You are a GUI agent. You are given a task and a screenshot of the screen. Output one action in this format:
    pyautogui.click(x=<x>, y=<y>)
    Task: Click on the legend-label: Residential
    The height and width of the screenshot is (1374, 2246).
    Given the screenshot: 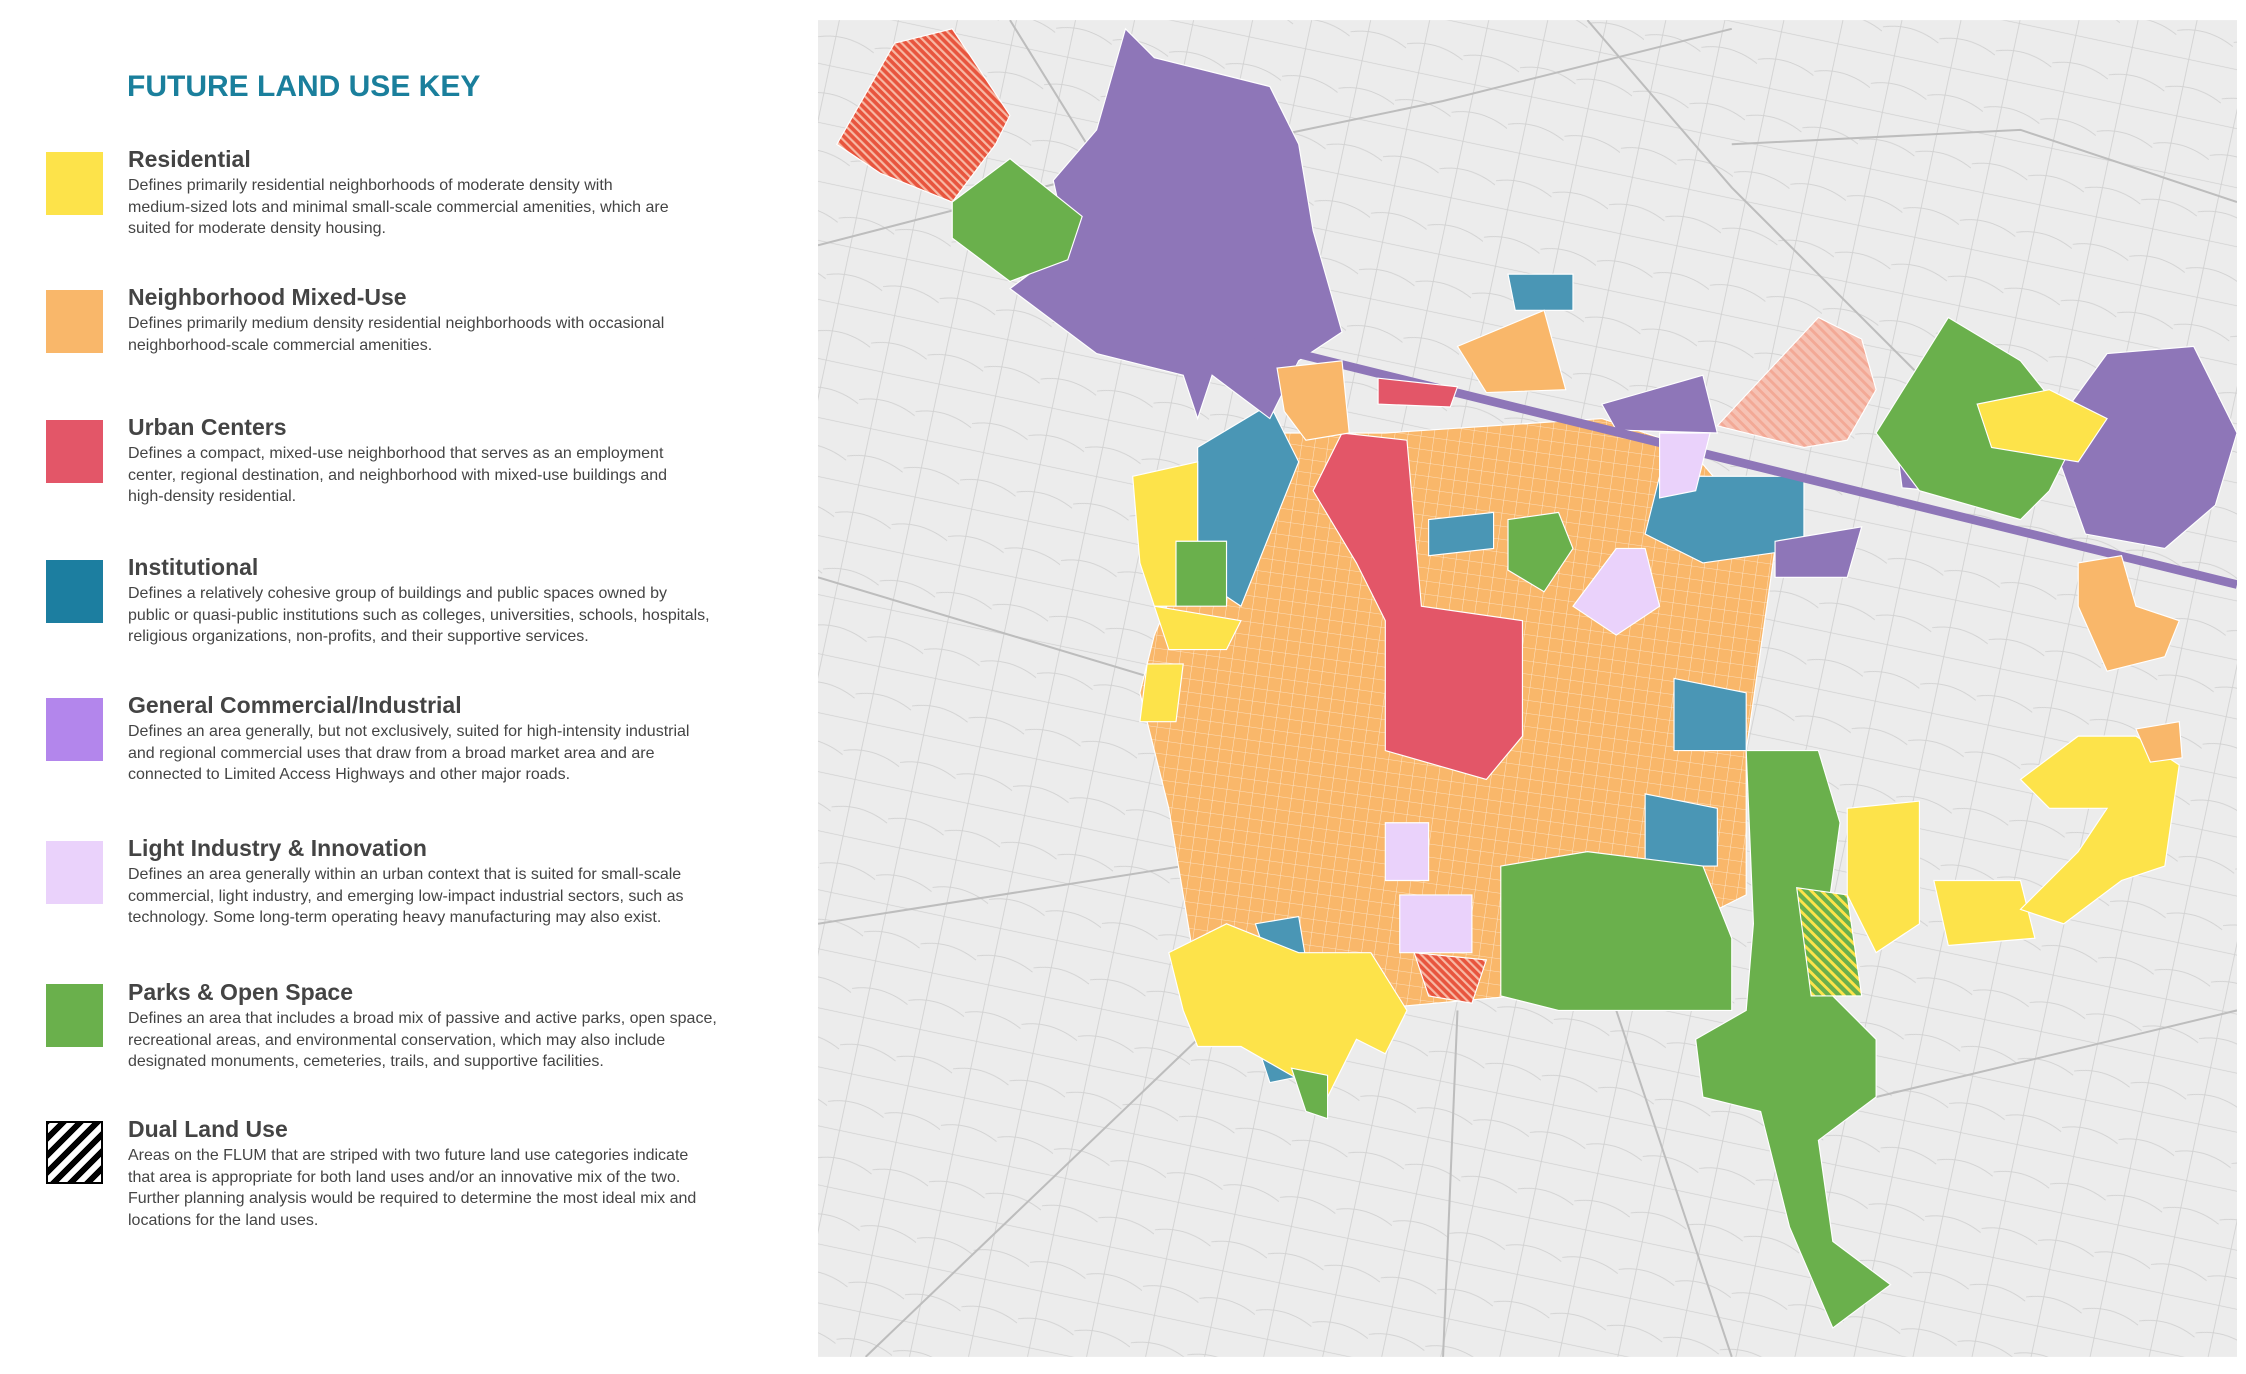 What is the action you would take?
    pyautogui.click(x=189, y=159)
    